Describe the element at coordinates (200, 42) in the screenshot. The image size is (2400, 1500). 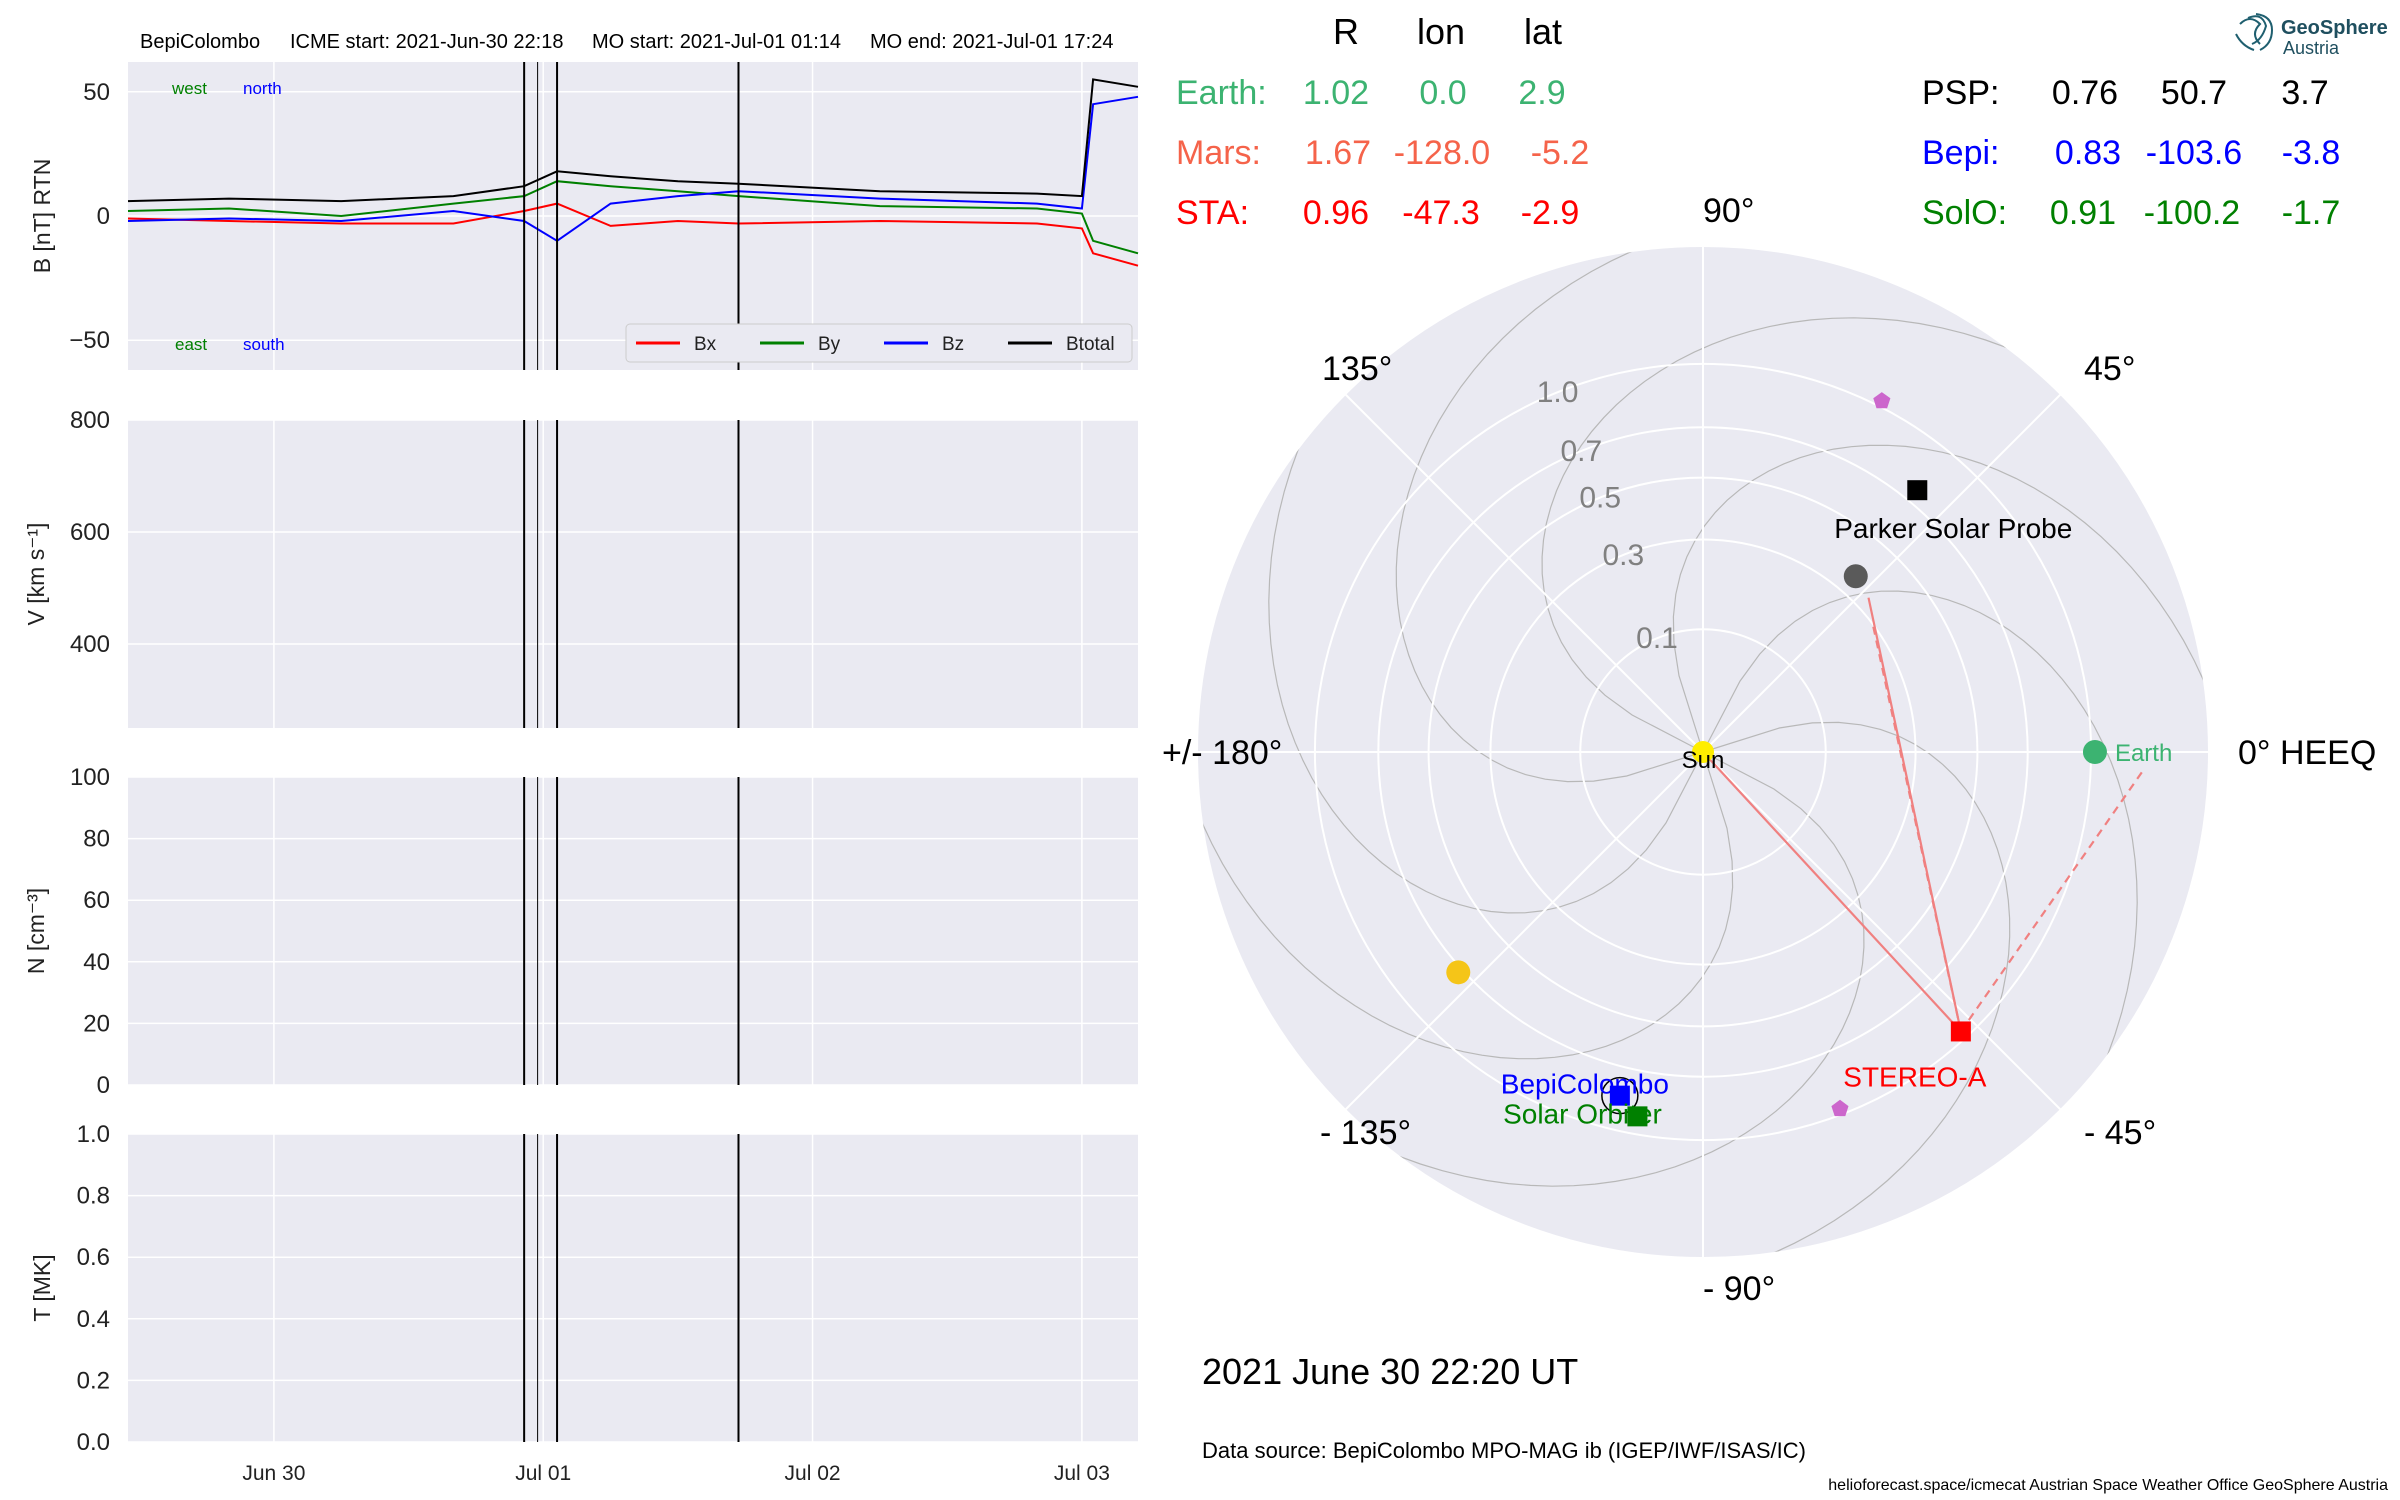
I see `header-spacecraft: BepiColombo` at that location.